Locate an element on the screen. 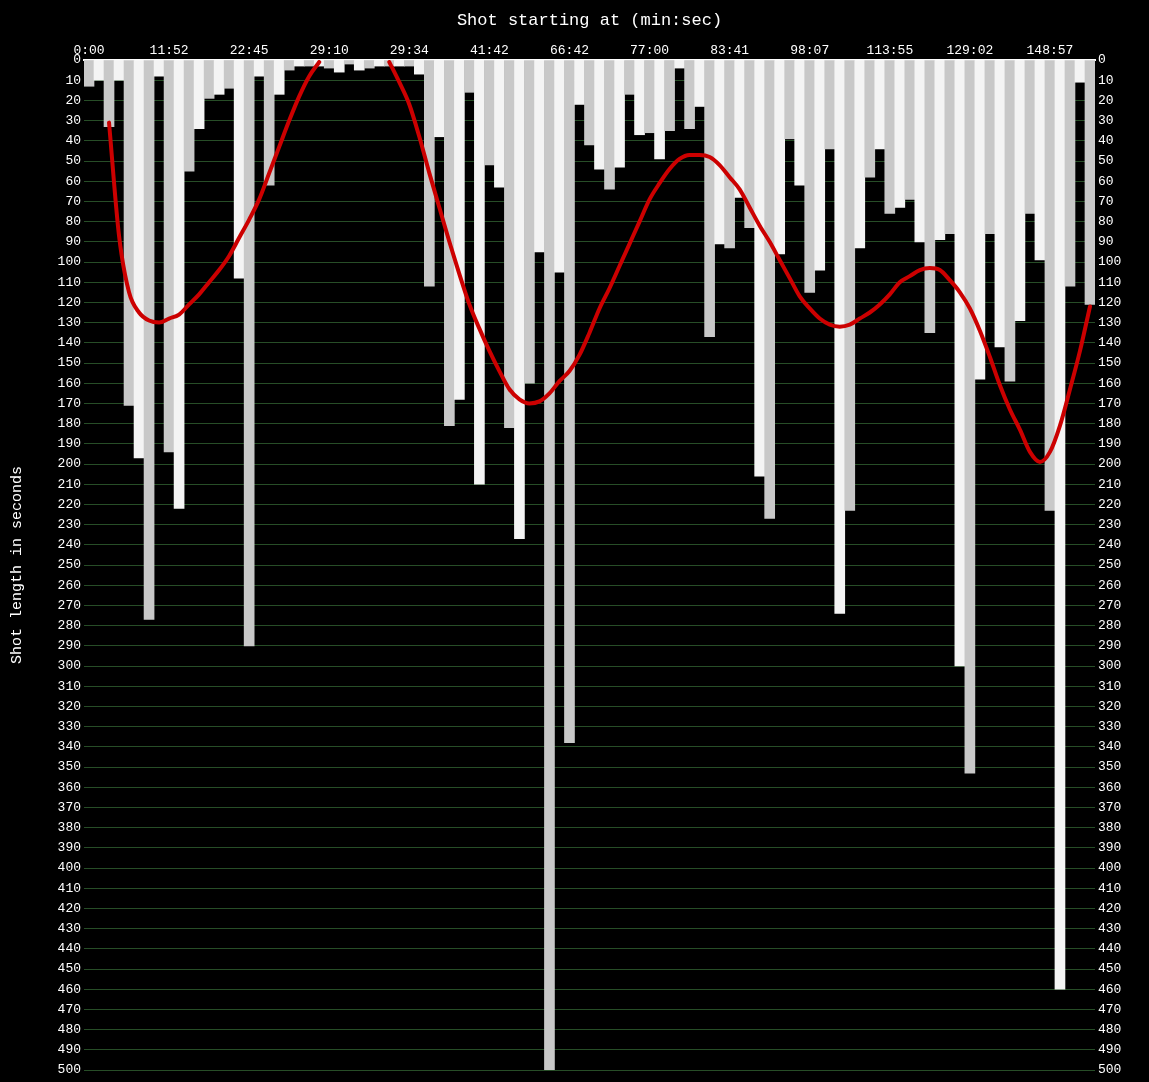  y-tick-label: 220 is located at coordinates (69, 504).